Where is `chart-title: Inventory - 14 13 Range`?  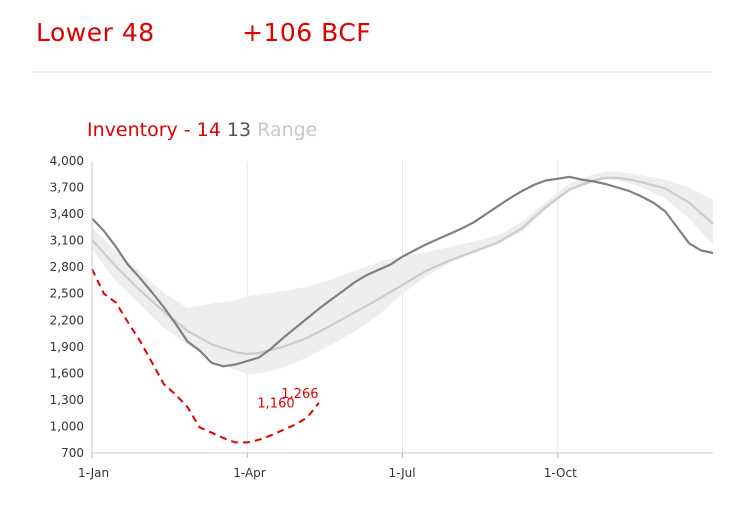
chart-title: Inventory - 14 13 Range is located at coordinates (202, 130).